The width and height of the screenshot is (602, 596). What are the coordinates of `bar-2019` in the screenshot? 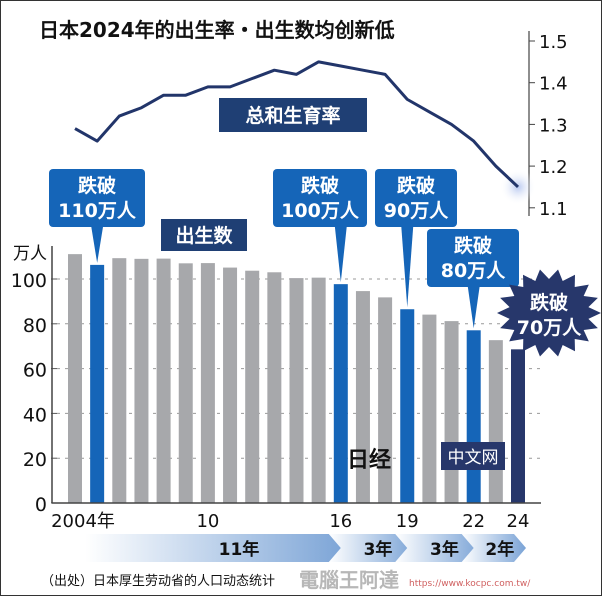 It's located at (407, 406).